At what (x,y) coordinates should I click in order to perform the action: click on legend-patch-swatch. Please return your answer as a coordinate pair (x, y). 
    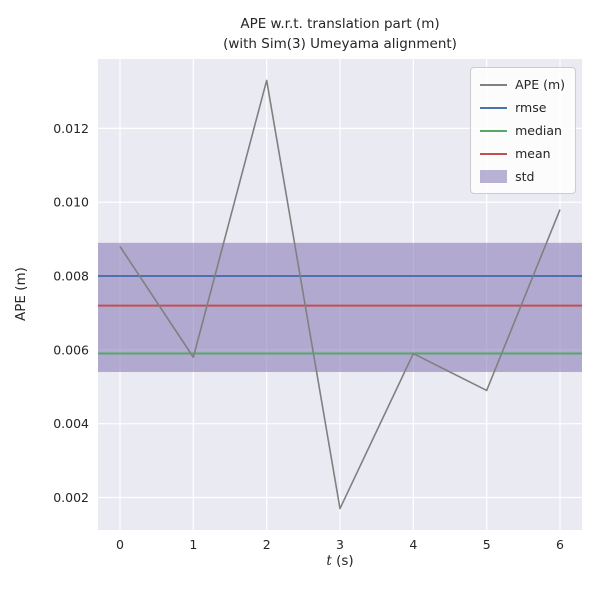
    Looking at the image, I should click on (494, 176).